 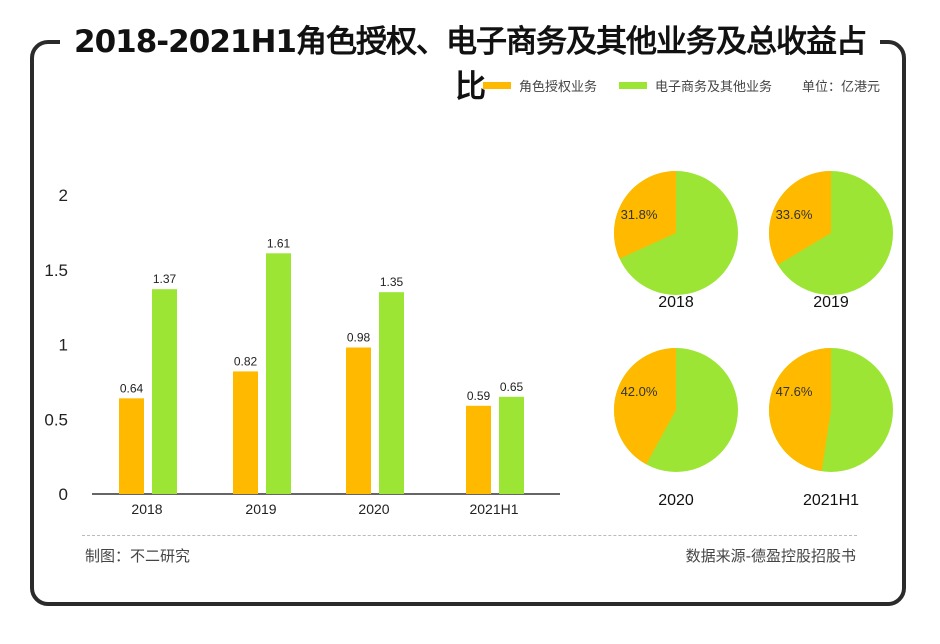 I want to click on data-label: 0.65, so click(x=512, y=387).